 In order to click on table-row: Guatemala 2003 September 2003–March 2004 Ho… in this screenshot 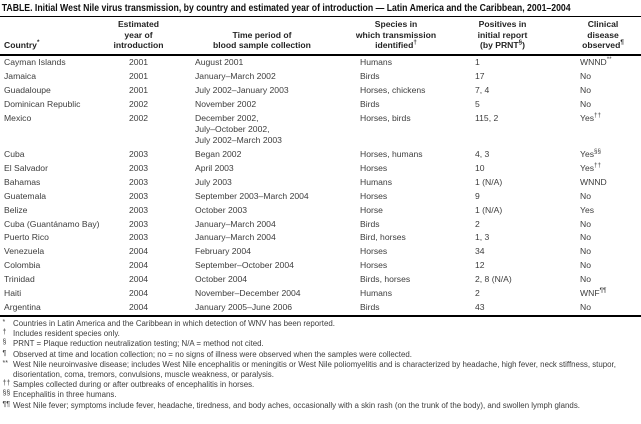, I will do `click(320, 197)`.